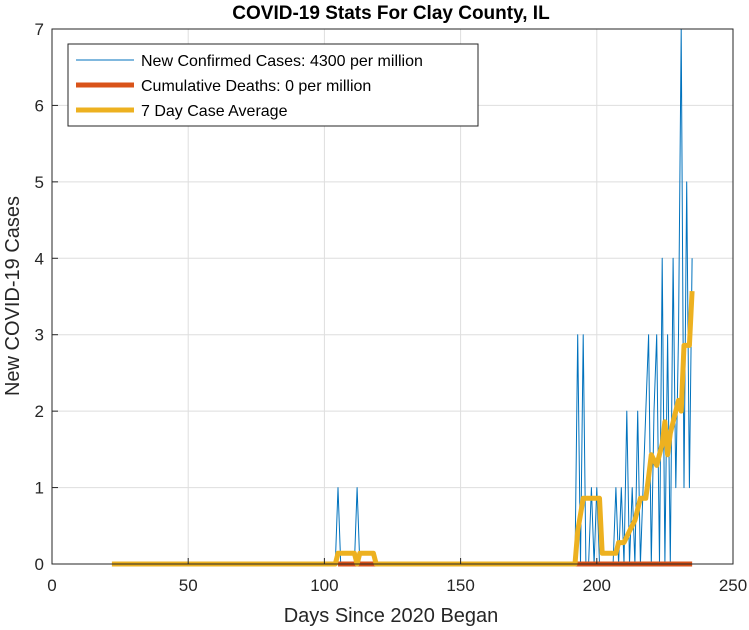 This screenshot has height=630, width=749. Describe the element at coordinates (188, 585) in the screenshot. I see `x-tick-label: 50` at that location.